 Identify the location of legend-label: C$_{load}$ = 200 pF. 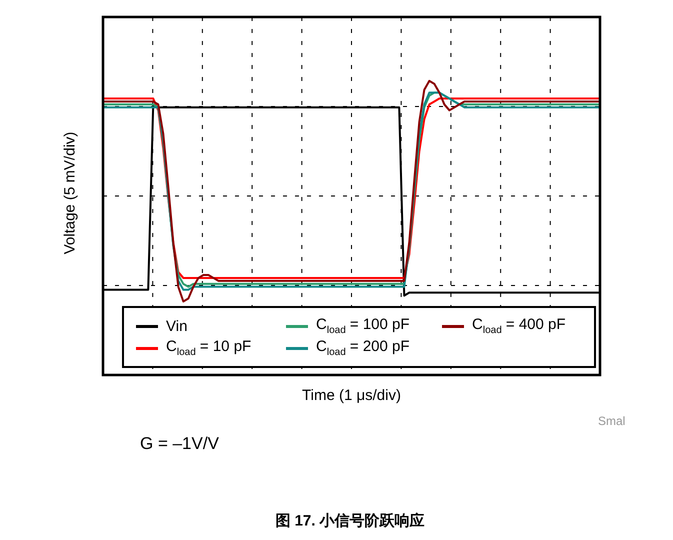
(363, 348).